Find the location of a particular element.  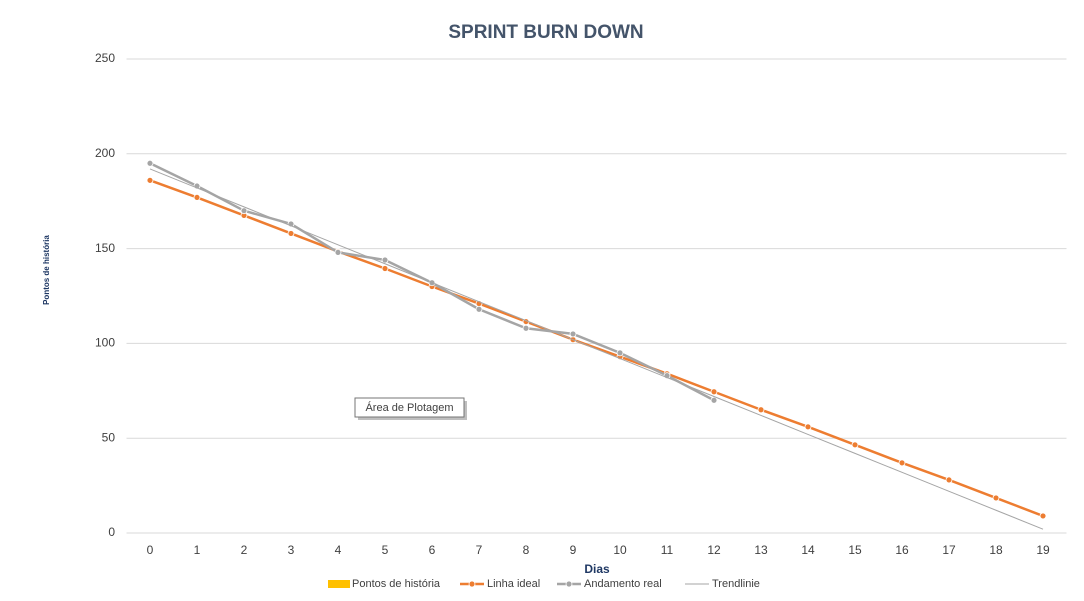

x-tick-label: 15 is located at coordinates (855, 550).